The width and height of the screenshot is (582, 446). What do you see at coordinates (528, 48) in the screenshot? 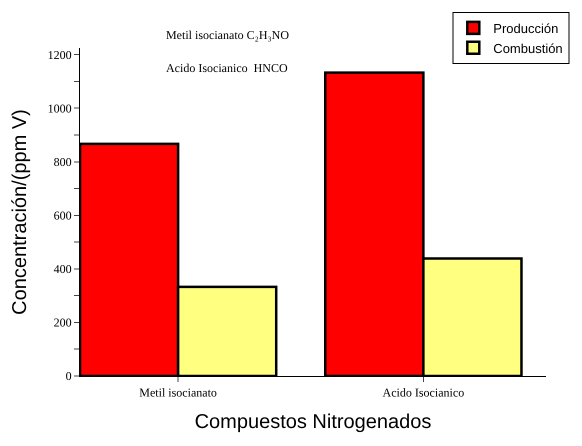
I see `legend-label: Combustión` at bounding box center [528, 48].